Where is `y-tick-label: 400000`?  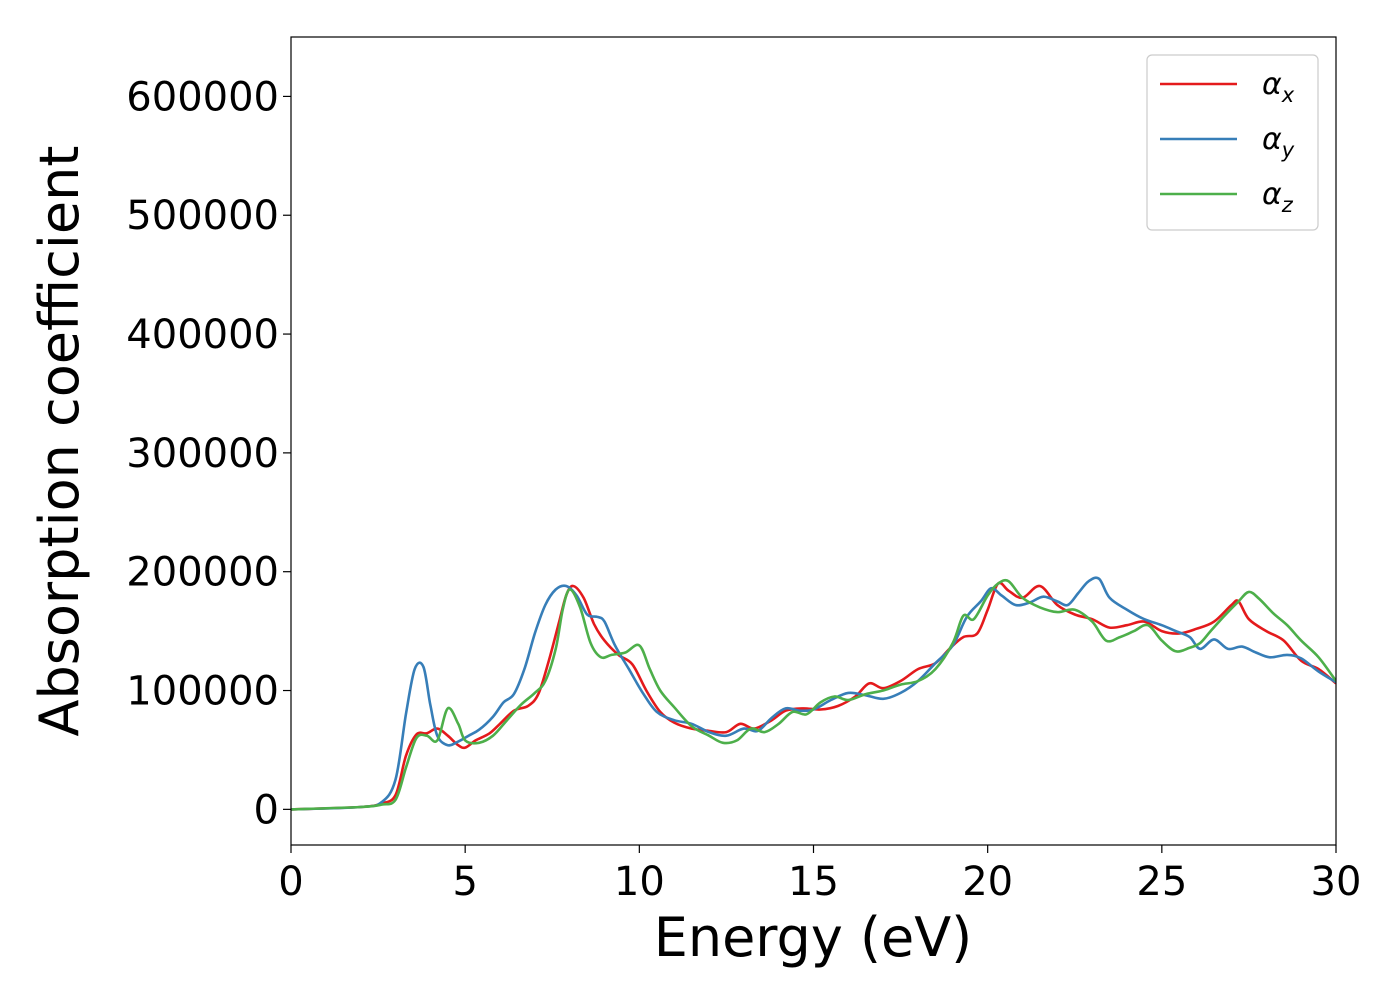 y-tick-label: 400000 is located at coordinates (202, 335).